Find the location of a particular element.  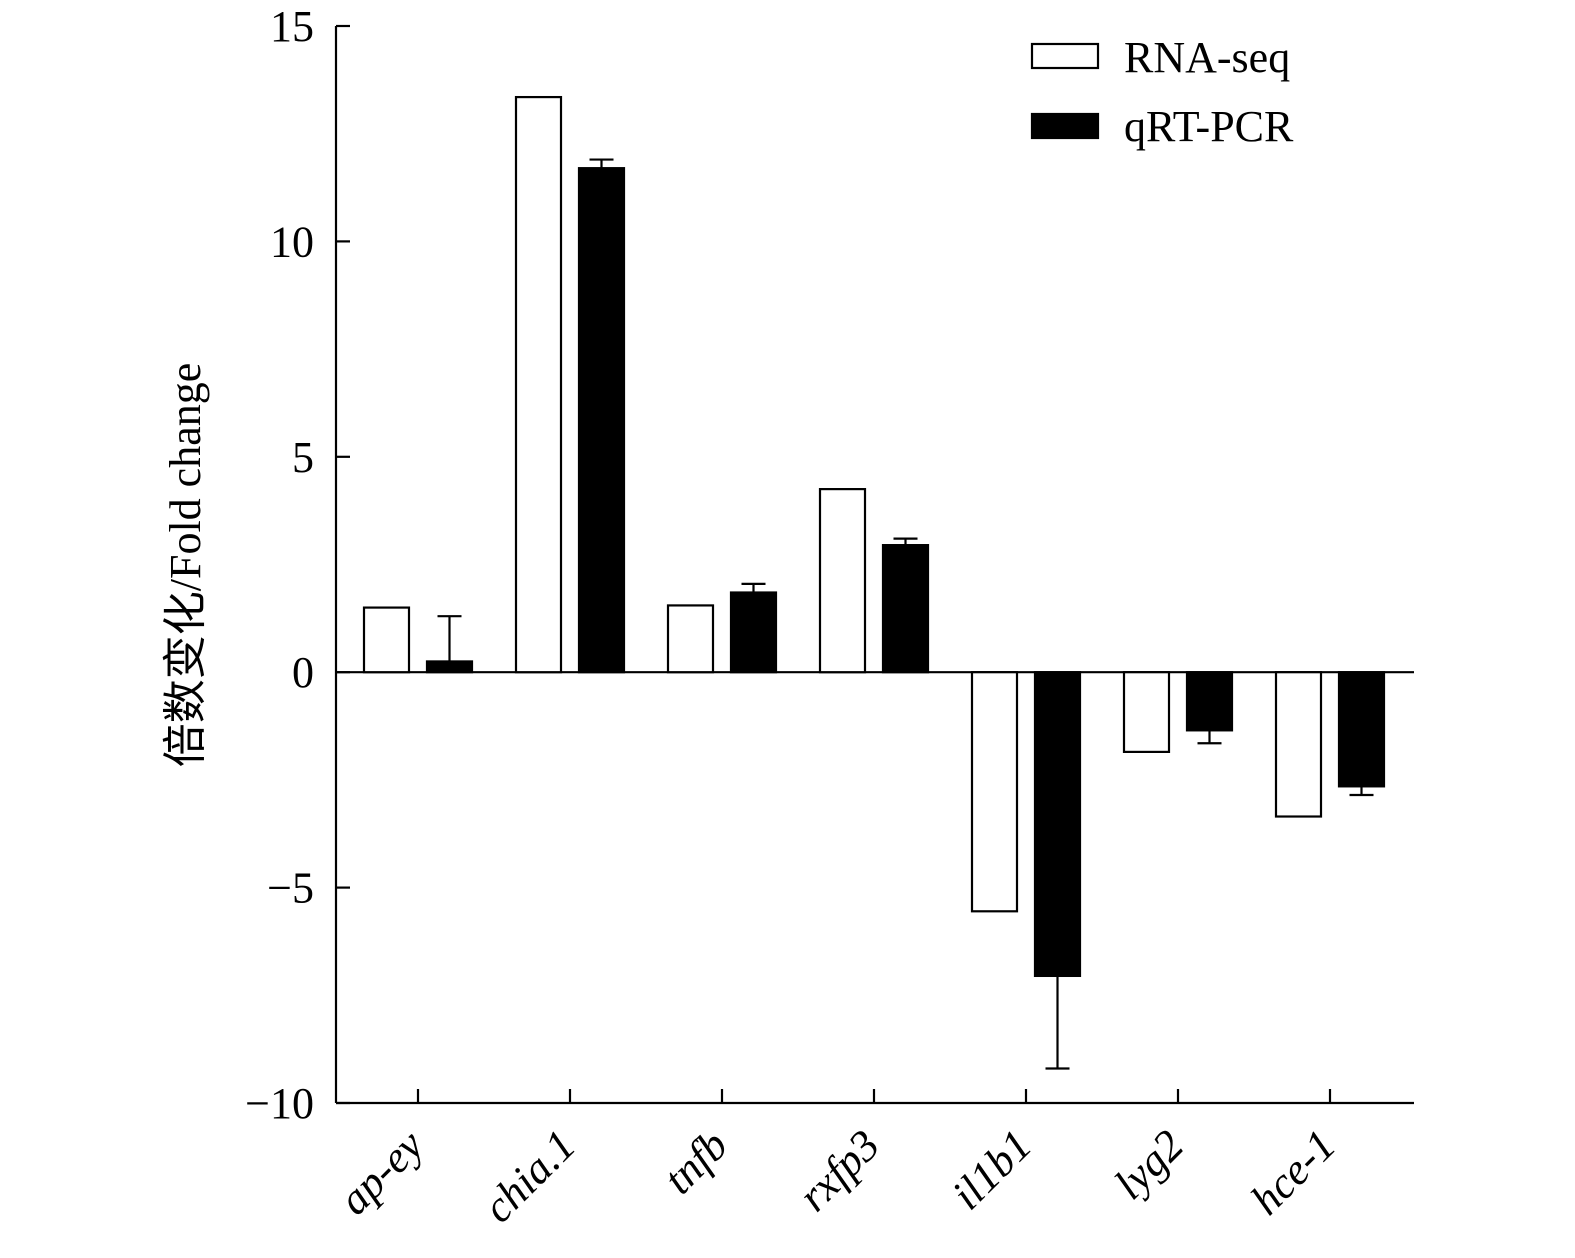

x-tick-label: chia.1 is located at coordinates (530, 1176).